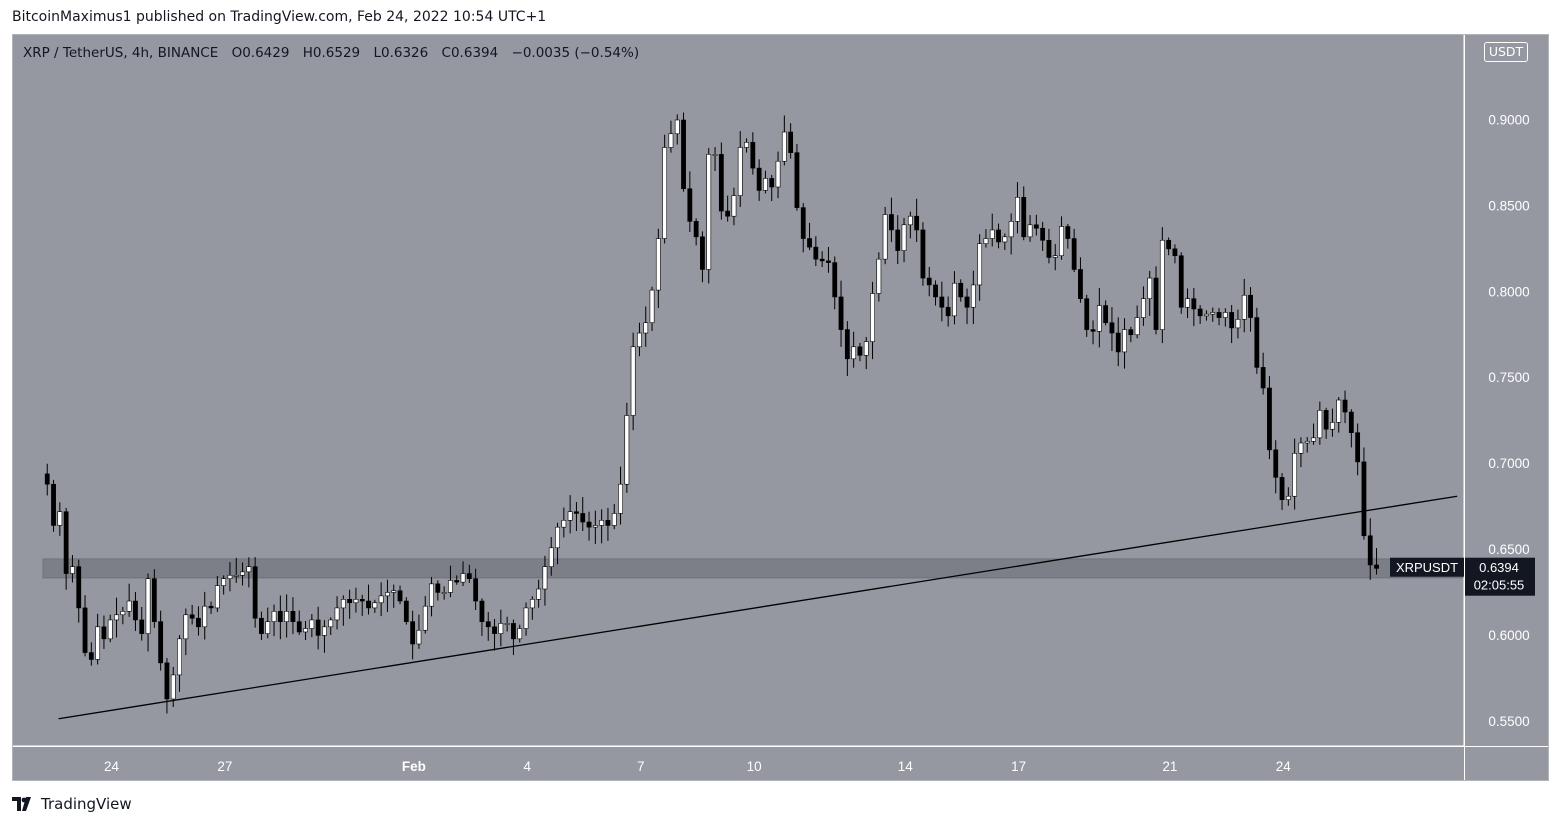 Image resolution: width=1562 pixels, height=826 pixels. I want to click on tradingview-brand: TradingView, so click(72, 804).